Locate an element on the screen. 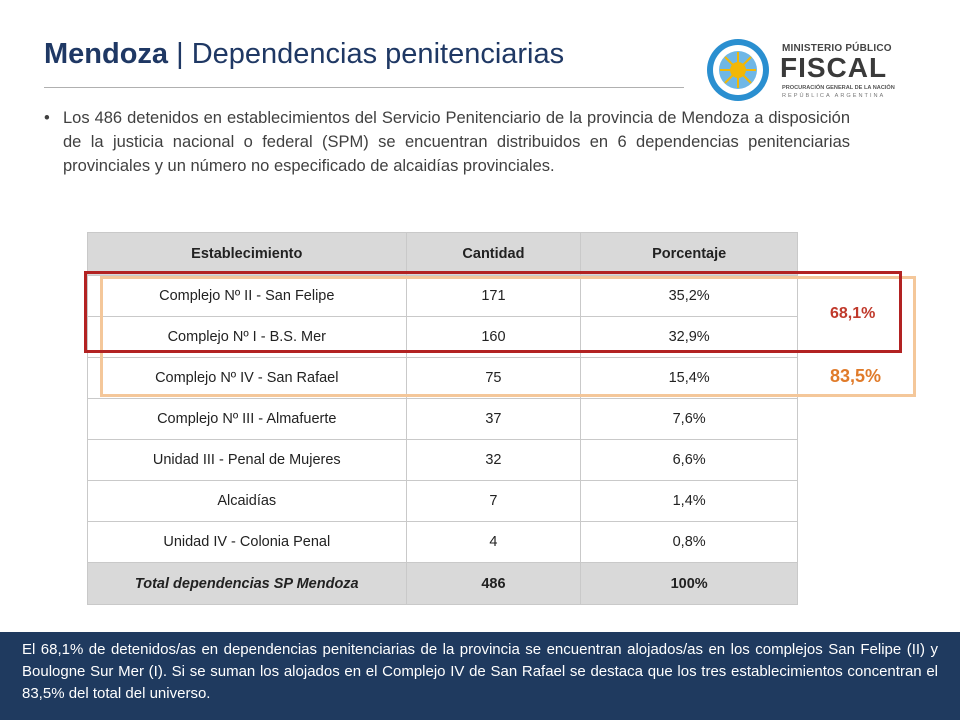  title-divider is located at coordinates (364, 87).